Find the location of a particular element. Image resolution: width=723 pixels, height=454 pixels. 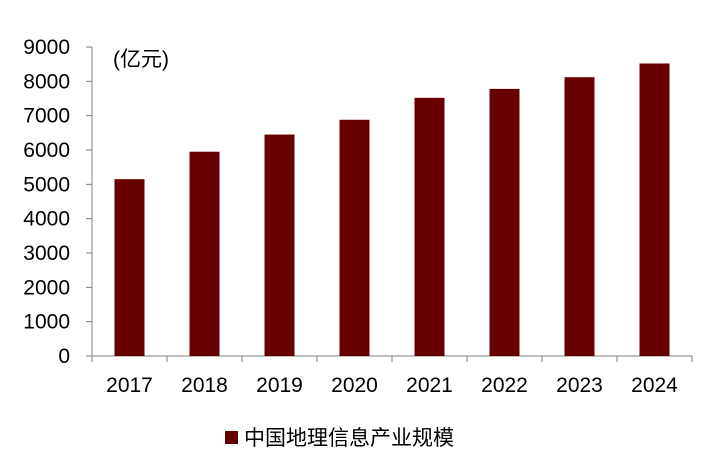

y-tick-label: 4000 is located at coordinates (46, 219).